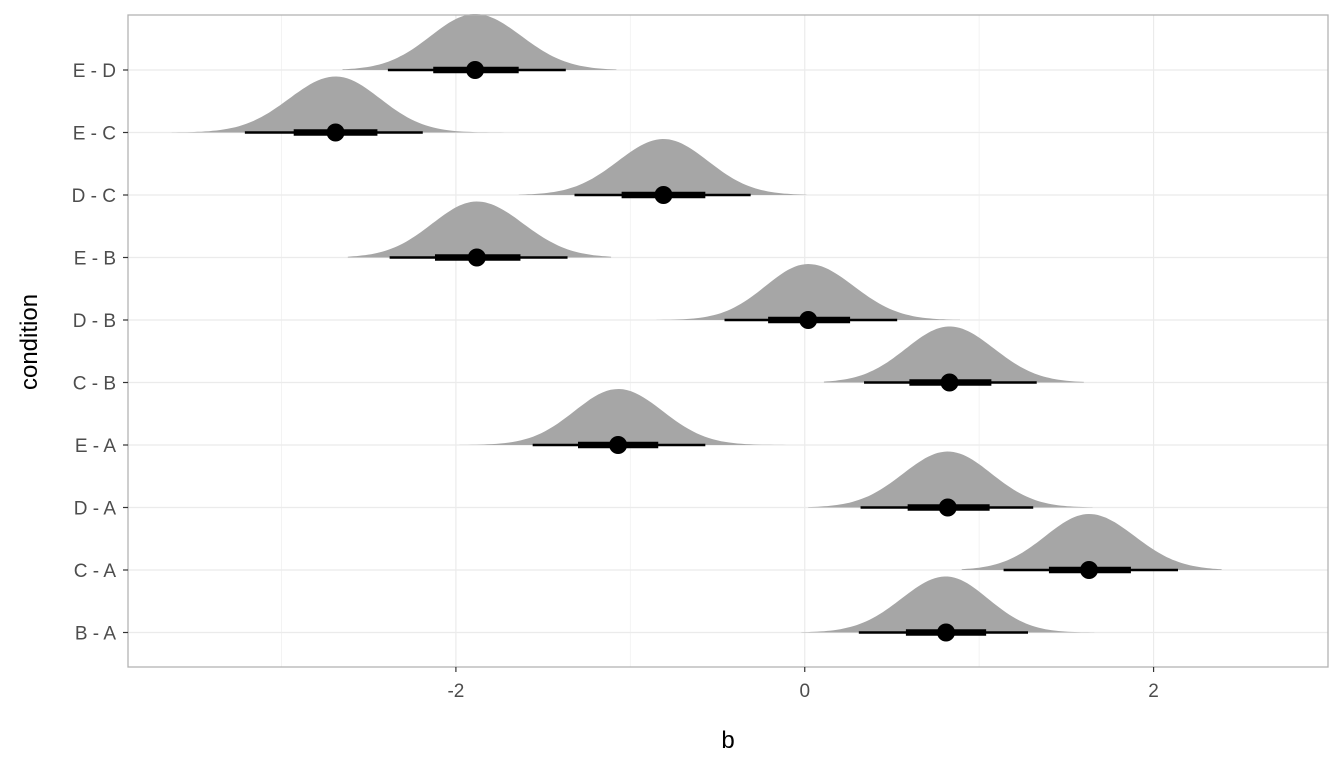  Describe the element at coordinates (948, 604) in the screenshot. I see `density-B-A` at that location.